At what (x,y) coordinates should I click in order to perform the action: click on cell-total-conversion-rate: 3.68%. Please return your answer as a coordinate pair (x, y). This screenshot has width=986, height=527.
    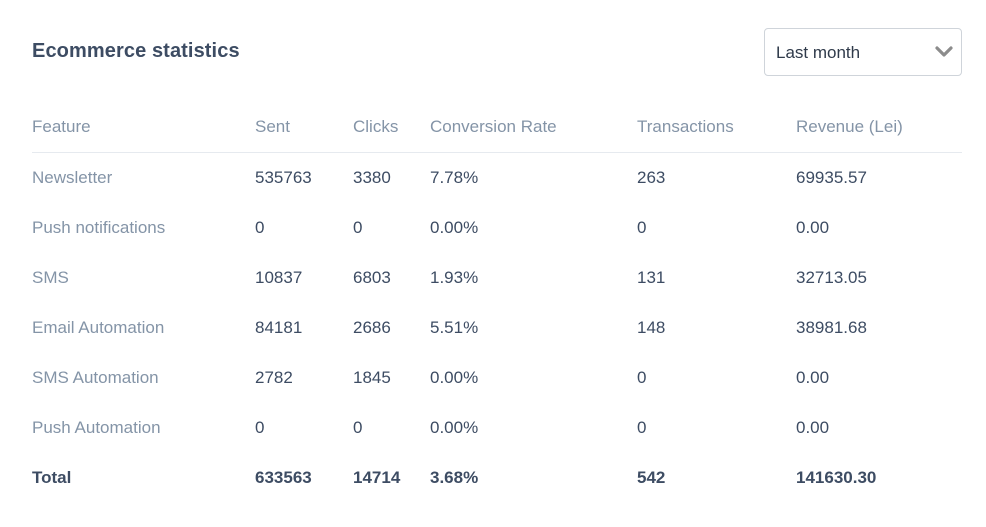
    Looking at the image, I should click on (454, 477).